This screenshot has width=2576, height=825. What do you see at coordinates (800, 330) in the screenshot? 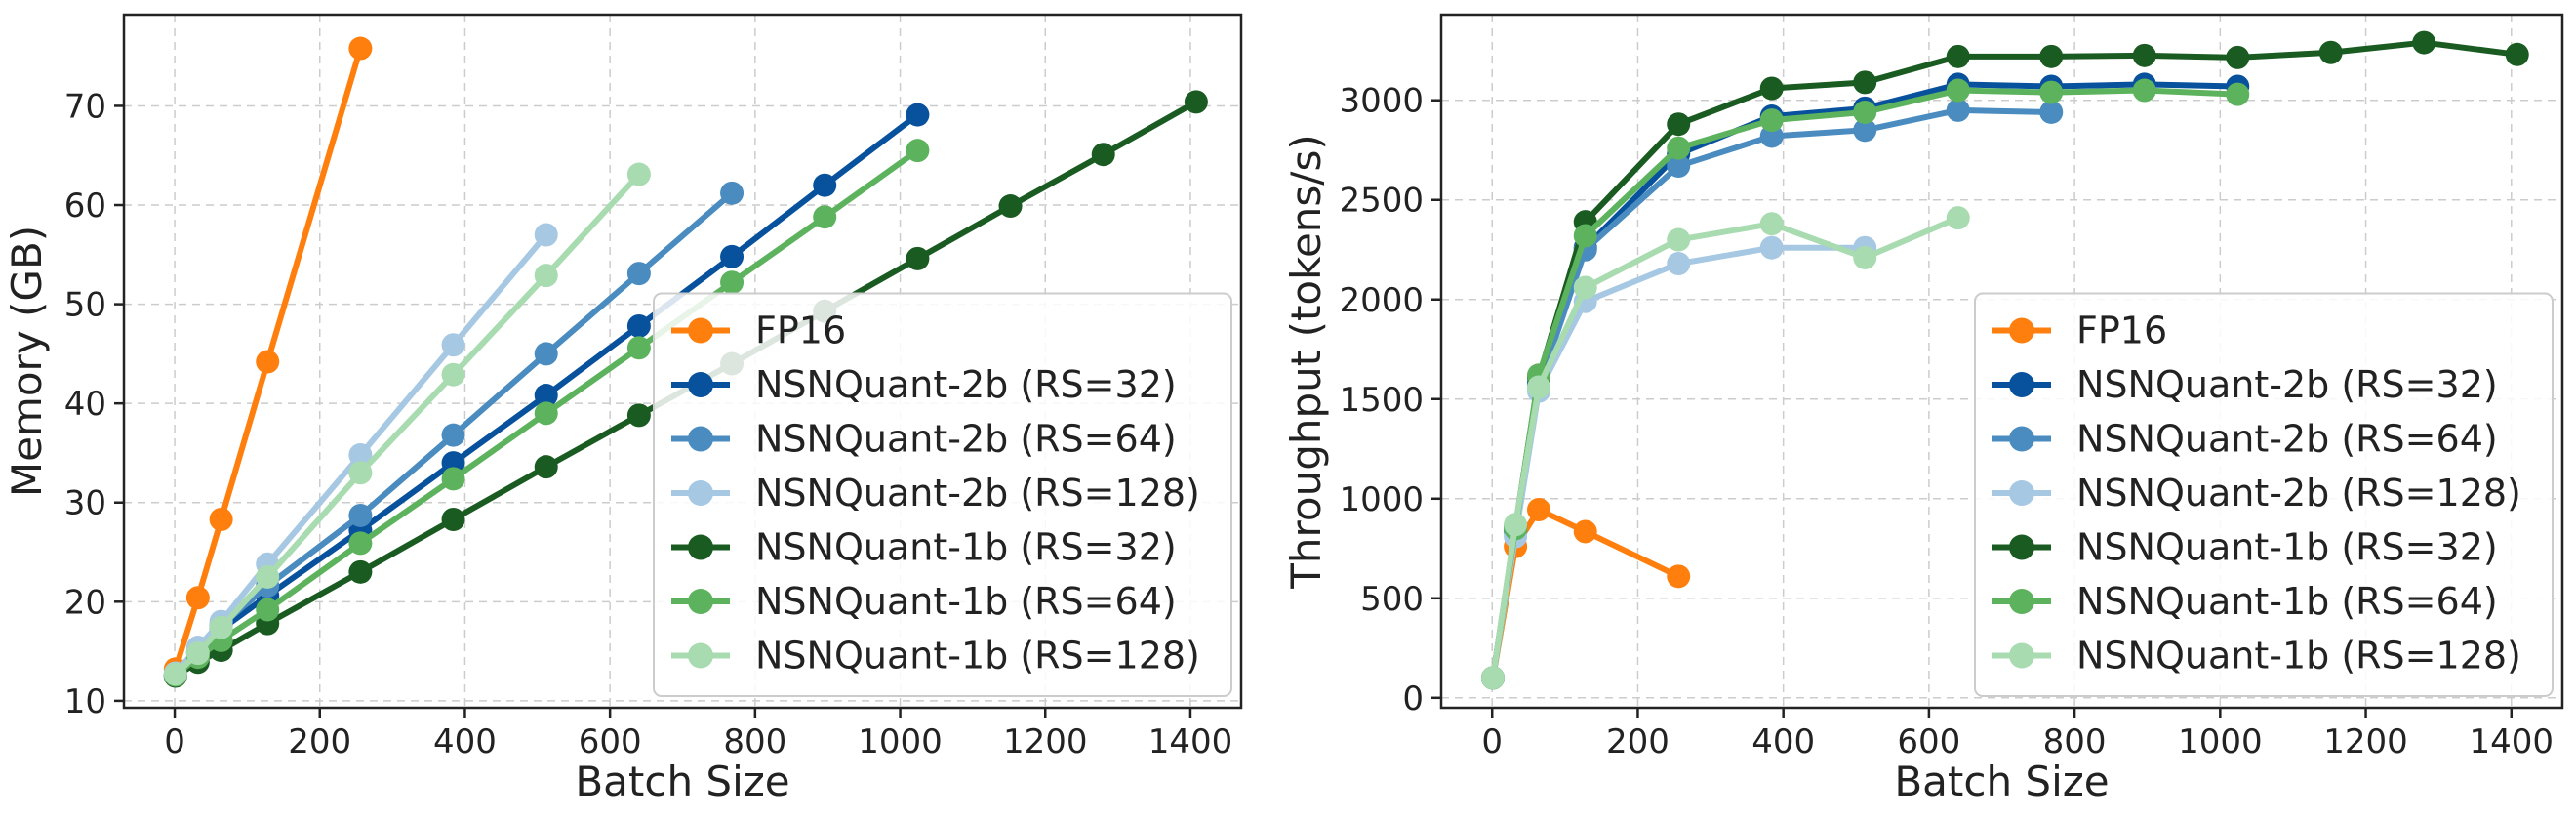
I see `legend-label: FP16` at bounding box center [800, 330].